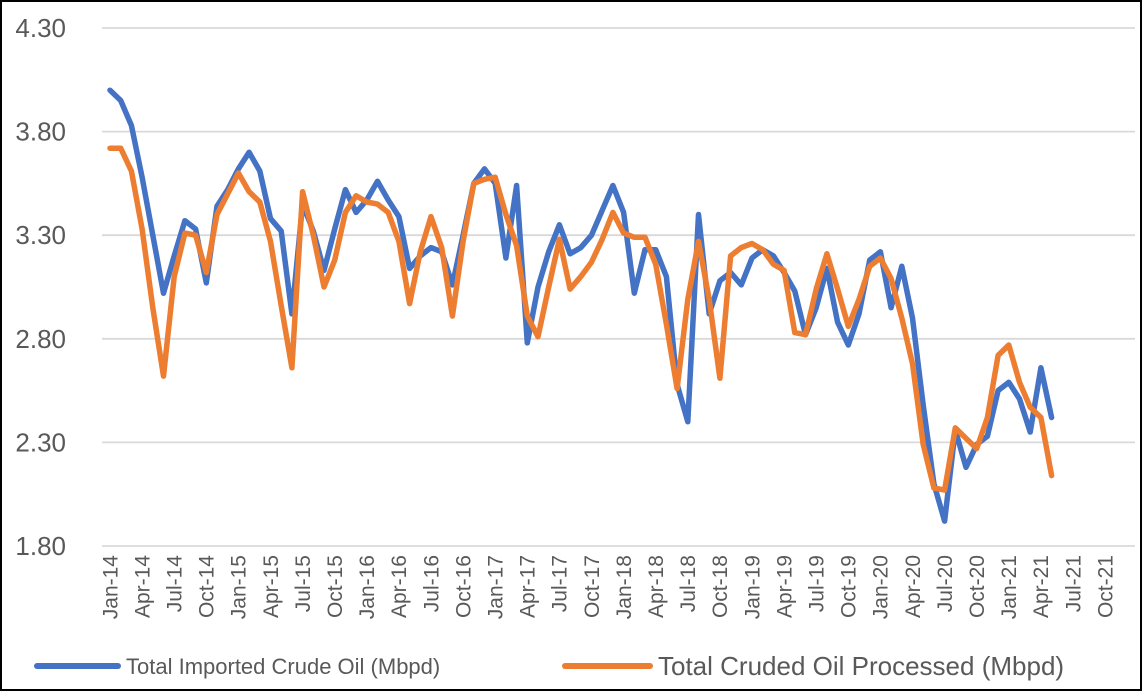  Describe the element at coordinates (752, 587) in the screenshot. I see `x-tick-label: Jan-19` at that location.